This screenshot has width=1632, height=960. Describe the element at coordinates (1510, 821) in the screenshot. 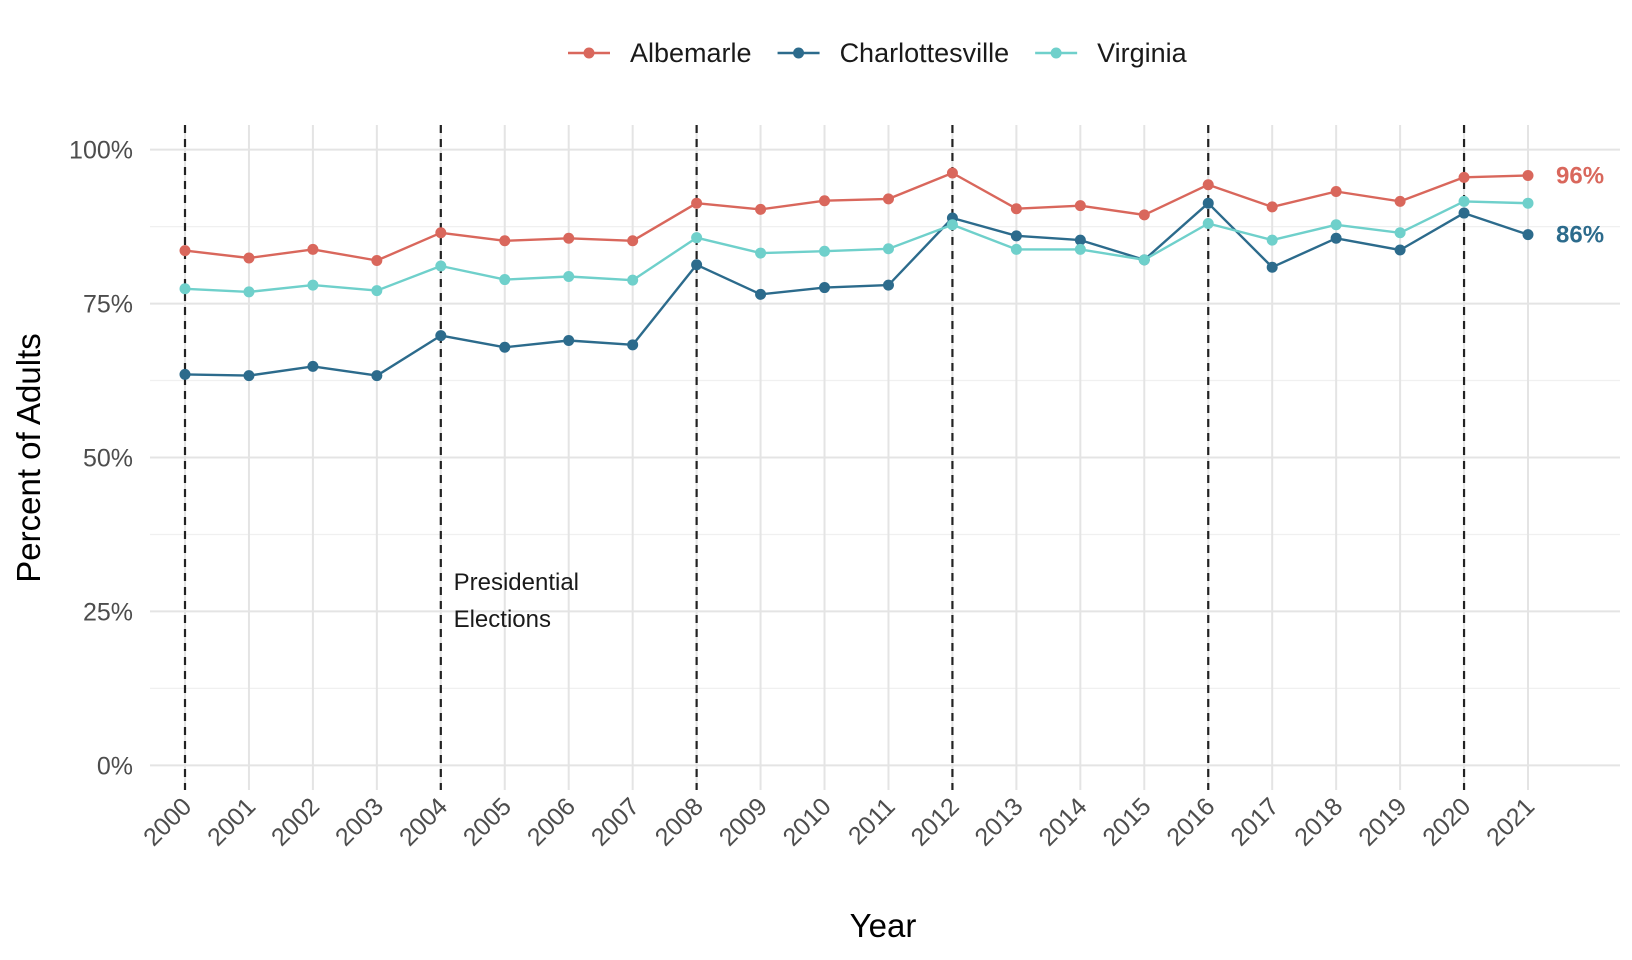

I see `x-tick-label: 2021` at that location.